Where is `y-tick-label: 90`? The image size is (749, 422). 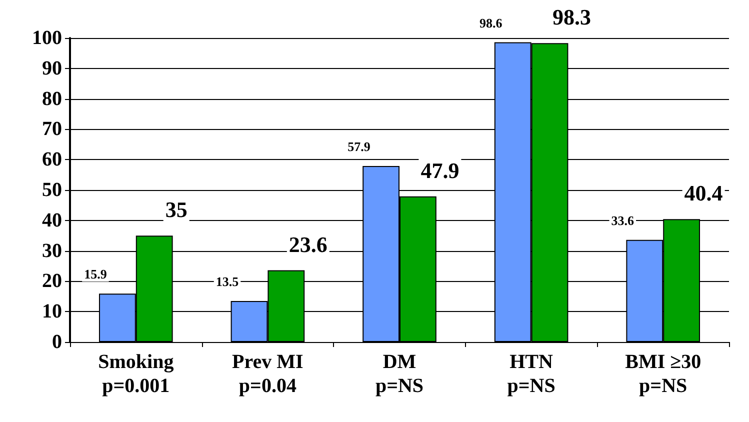 y-tick-label: 90 is located at coordinates (52, 68).